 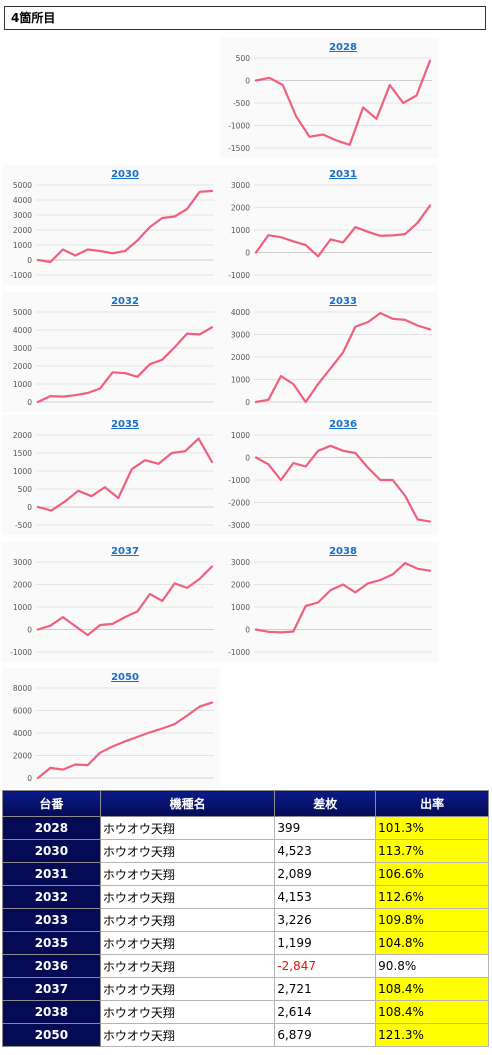 What do you see at coordinates (325, 966) in the screenshot?
I see `difference-cell: -2,847` at bounding box center [325, 966].